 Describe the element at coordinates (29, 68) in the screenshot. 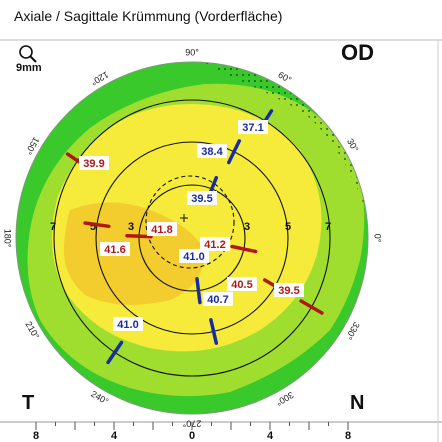

I see `zoom-diameter-label: 9mm` at that location.